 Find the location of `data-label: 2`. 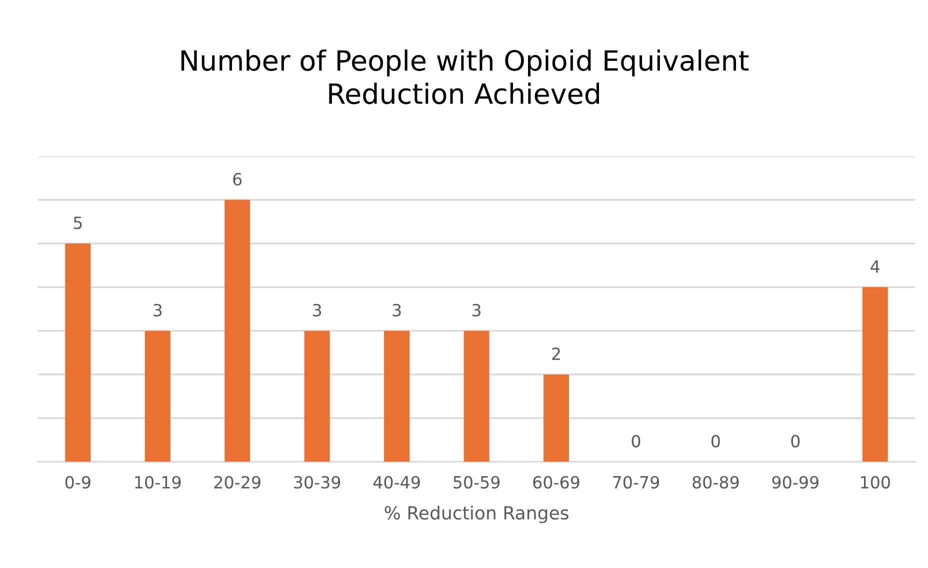

data-label: 2 is located at coordinates (556, 354).